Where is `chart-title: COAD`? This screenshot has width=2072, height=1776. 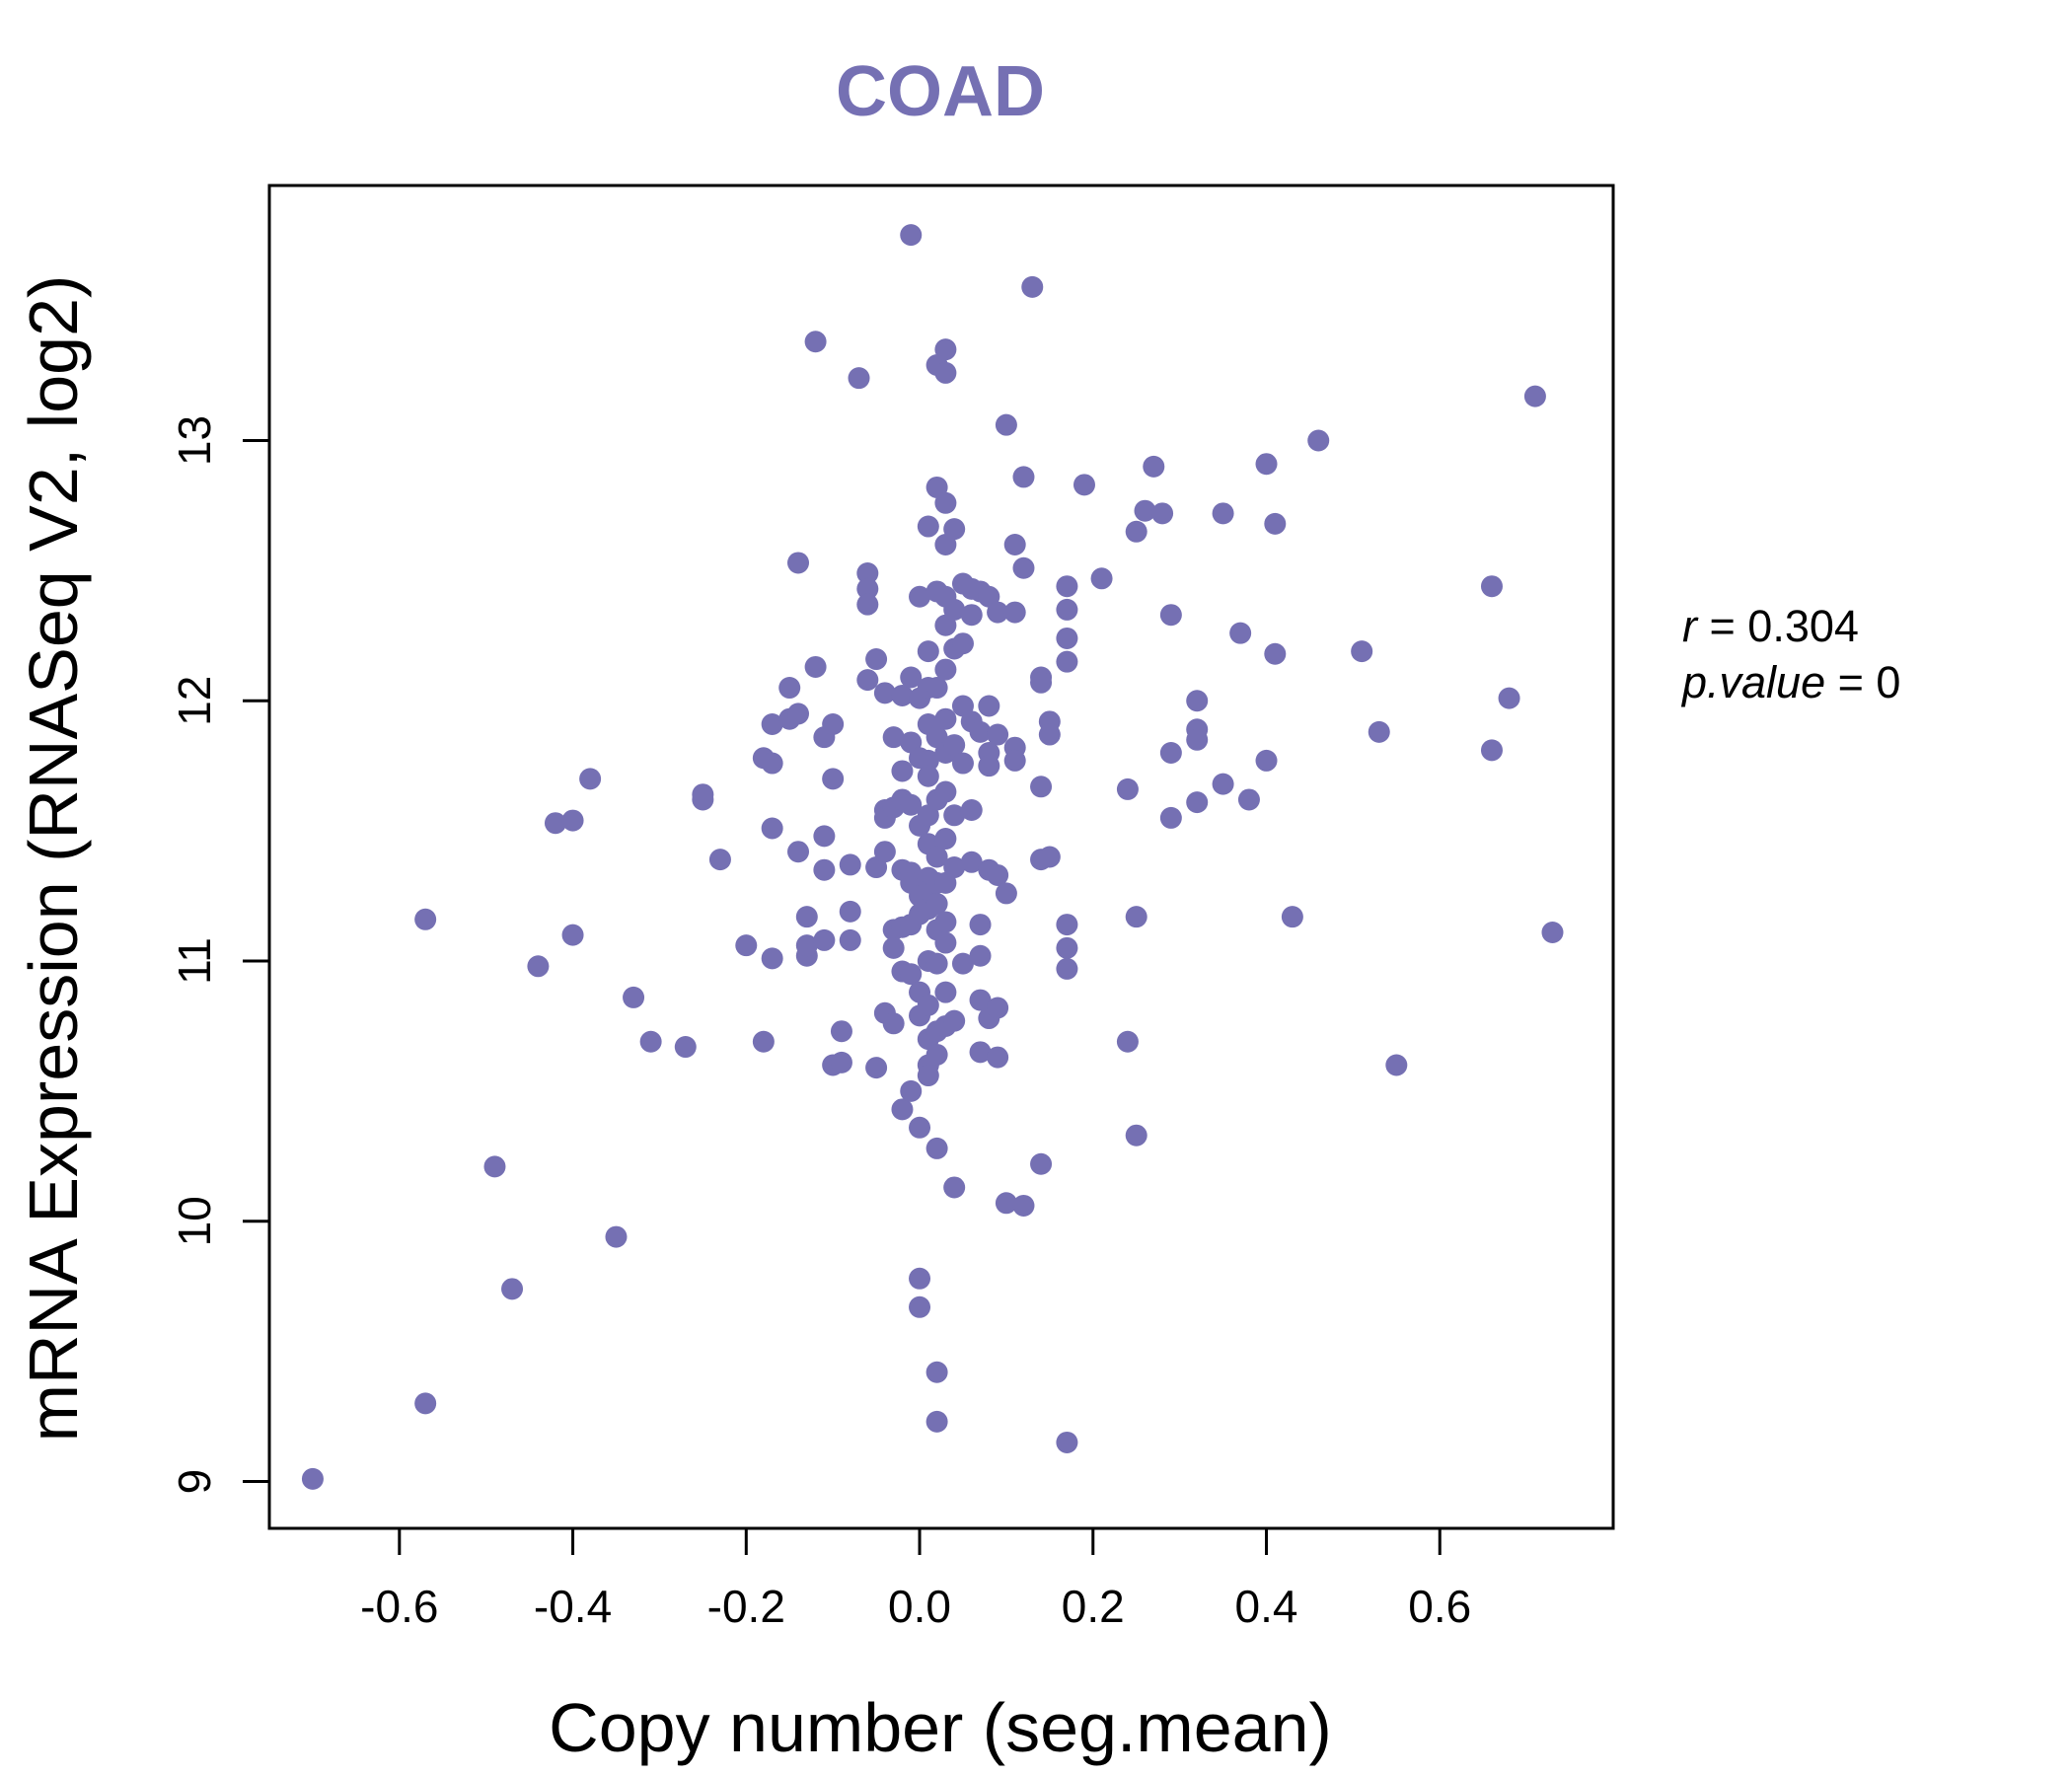 chart-title: COAD is located at coordinates (941, 92).